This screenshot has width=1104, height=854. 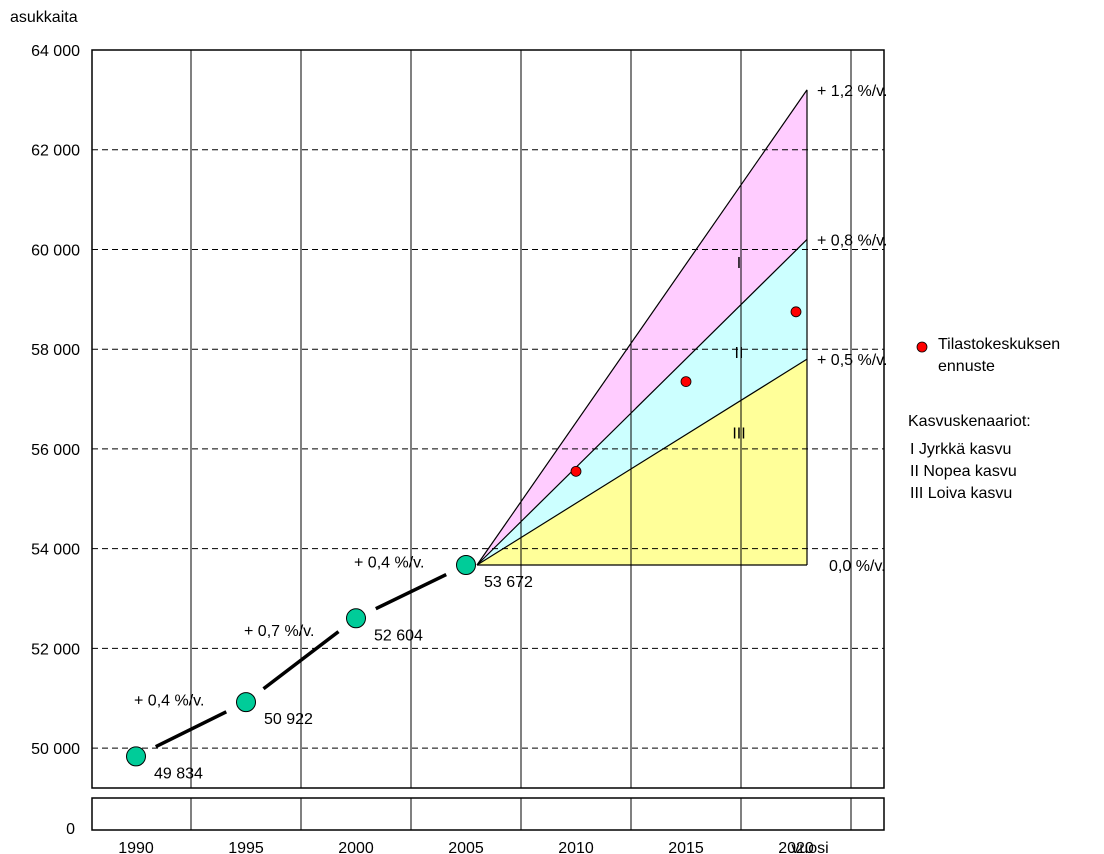 What do you see at coordinates (852, 240) in the screenshot?
I see `scenario-rate-label-1: + 0,8 %/v.` at bounding box center [852, 240].